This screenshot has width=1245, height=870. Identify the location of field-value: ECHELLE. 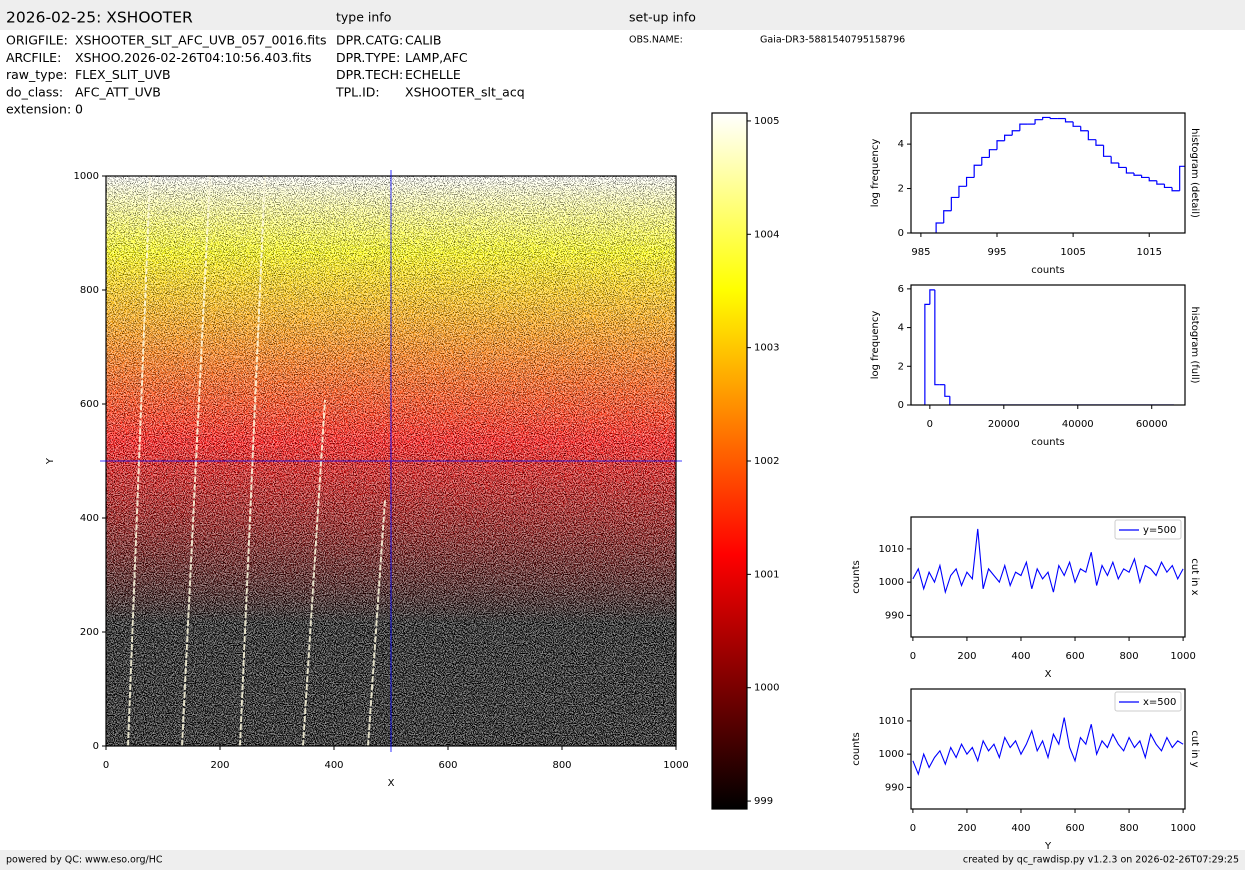
(433, 74).